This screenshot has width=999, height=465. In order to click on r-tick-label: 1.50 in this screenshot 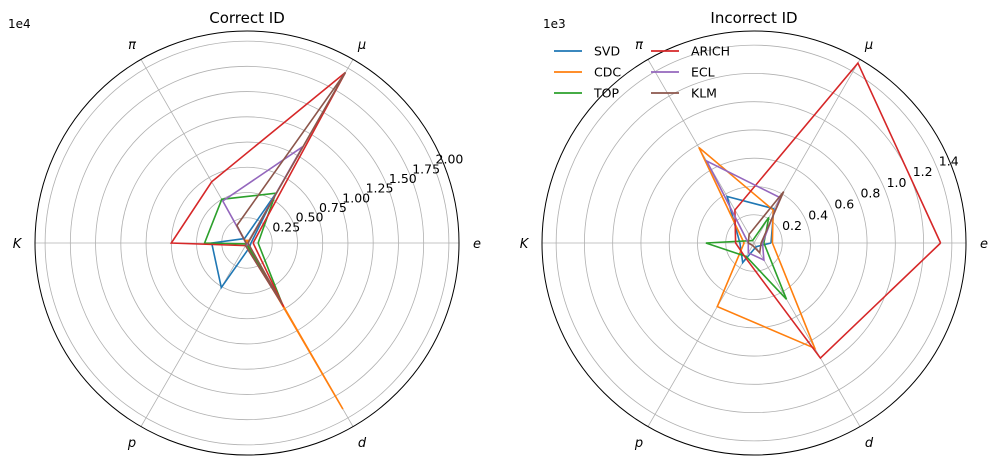, I will do `click(403, 178)`.